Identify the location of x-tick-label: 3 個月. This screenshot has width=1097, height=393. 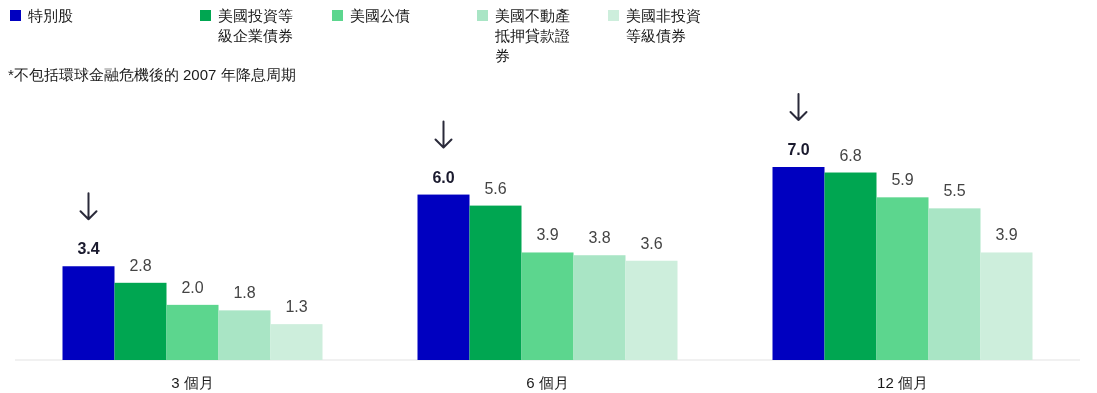
(192, 382).